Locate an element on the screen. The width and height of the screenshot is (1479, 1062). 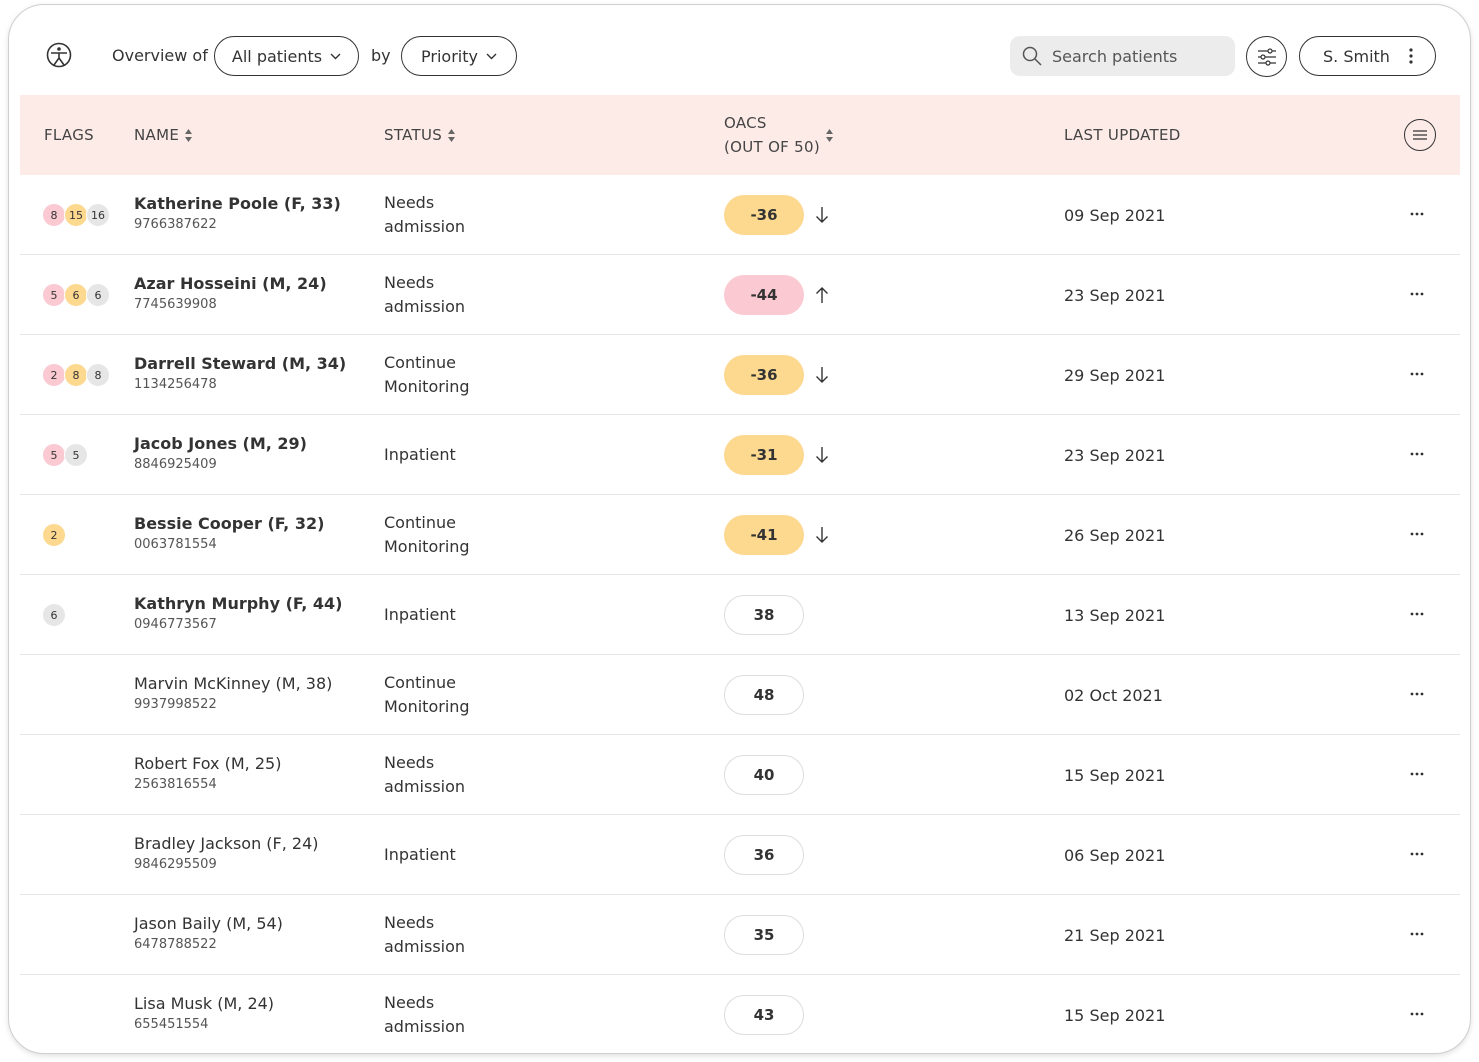
patient-name: Azar Hosseini (M, 24) is located at coordinates (230, 283).